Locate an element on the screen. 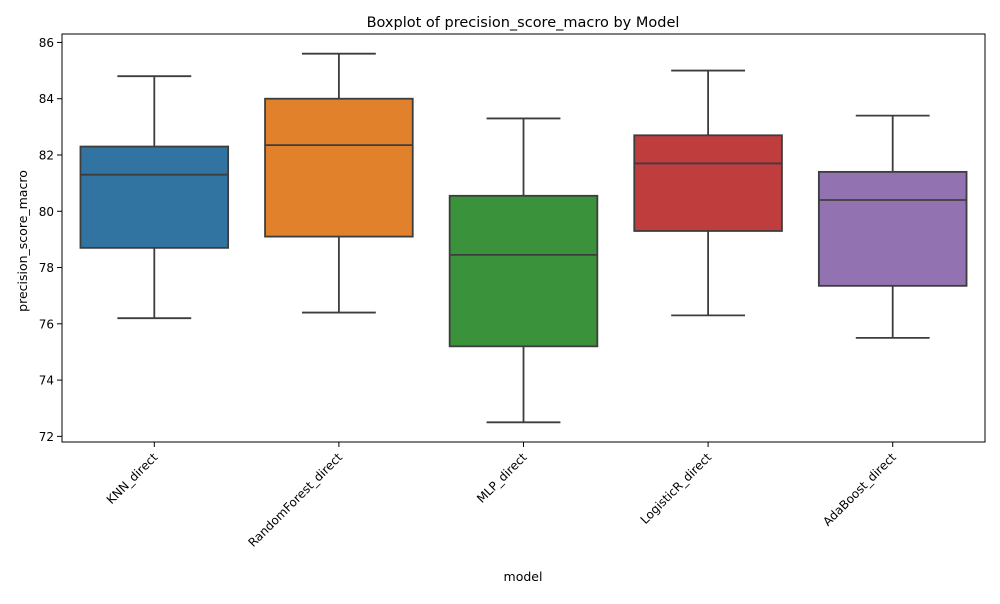  randomforest-direct-box is located at coordinates (339, 167).